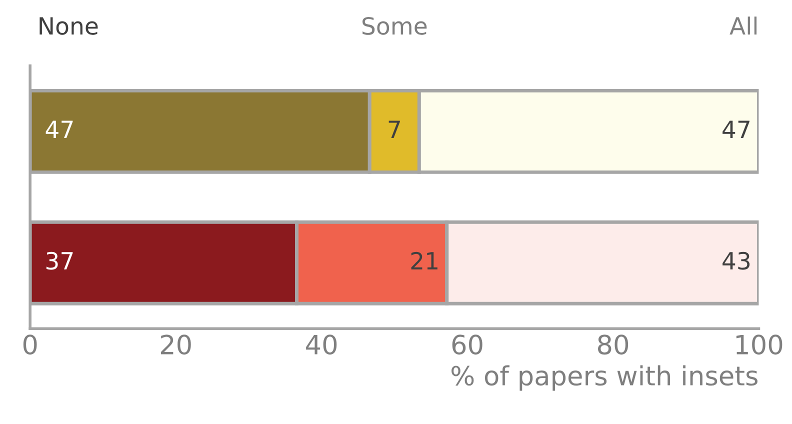 The image size is (792, 424). What do you see at coordinates (394, 26) in the screenshot?
I see `text: Some` at bounding box center [394, 26].